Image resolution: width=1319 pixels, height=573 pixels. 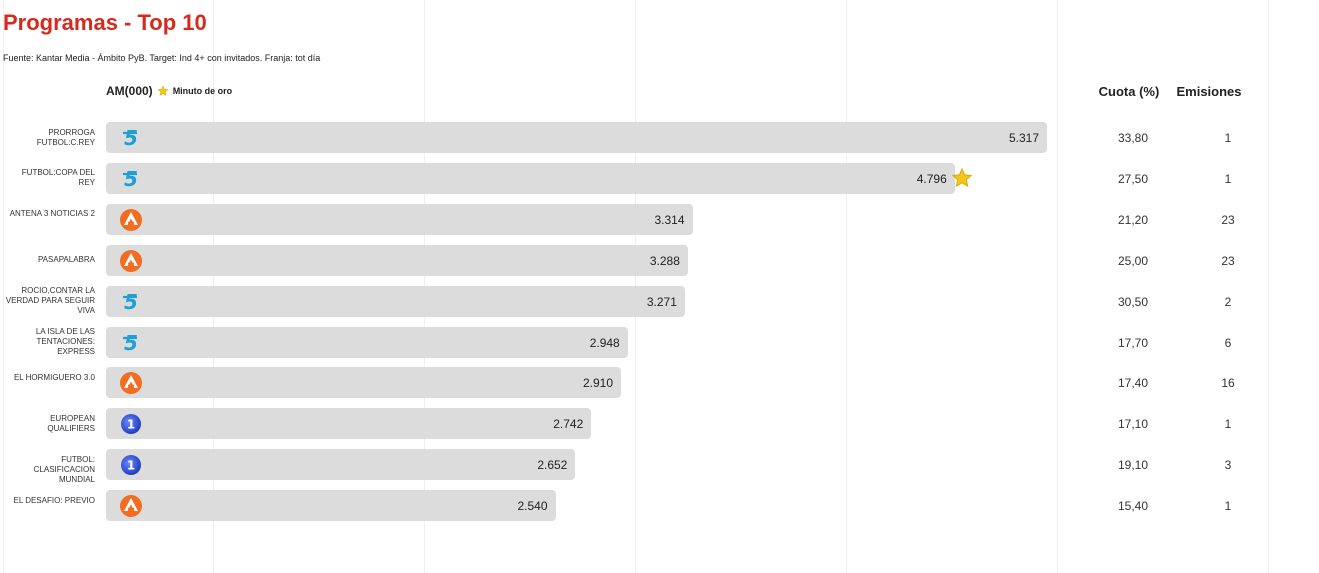 I want to click on bar-value-label: 3.314, so click(x=669, y=219).